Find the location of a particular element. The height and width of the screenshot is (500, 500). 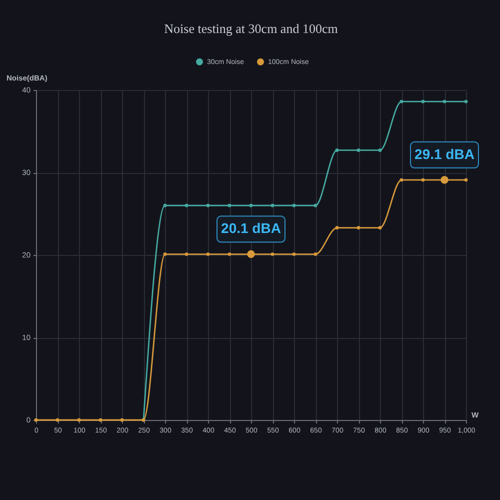

annotation: 29.1 dBA is located at coordinates (444, 154).